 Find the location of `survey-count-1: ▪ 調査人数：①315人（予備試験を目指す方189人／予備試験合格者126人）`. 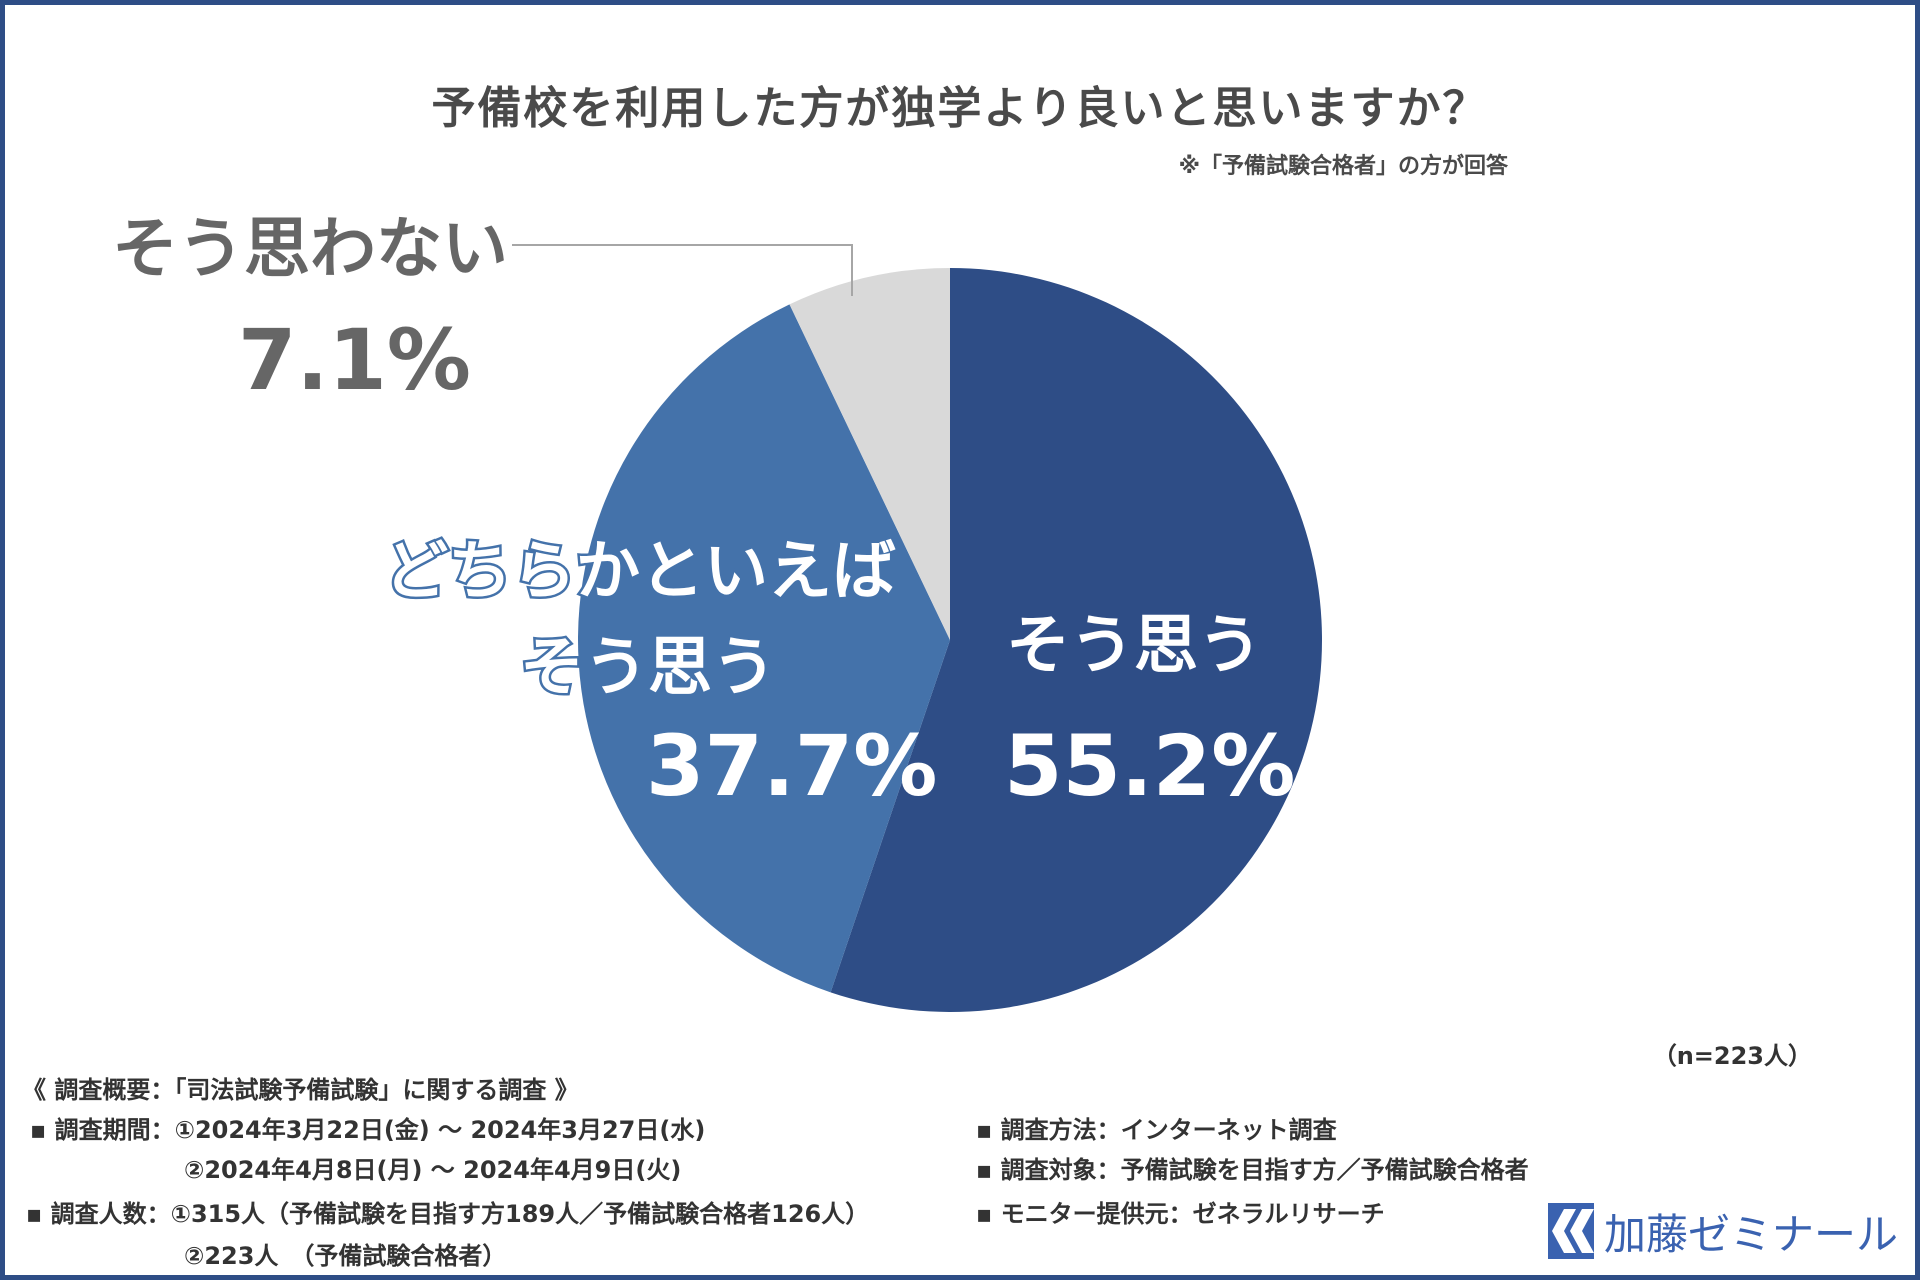

survey-count-1: ▪ 調査人数：①315人（予備試験を目指す方189人／予備試験合格者126人） is located at coordinates (448, 1214).